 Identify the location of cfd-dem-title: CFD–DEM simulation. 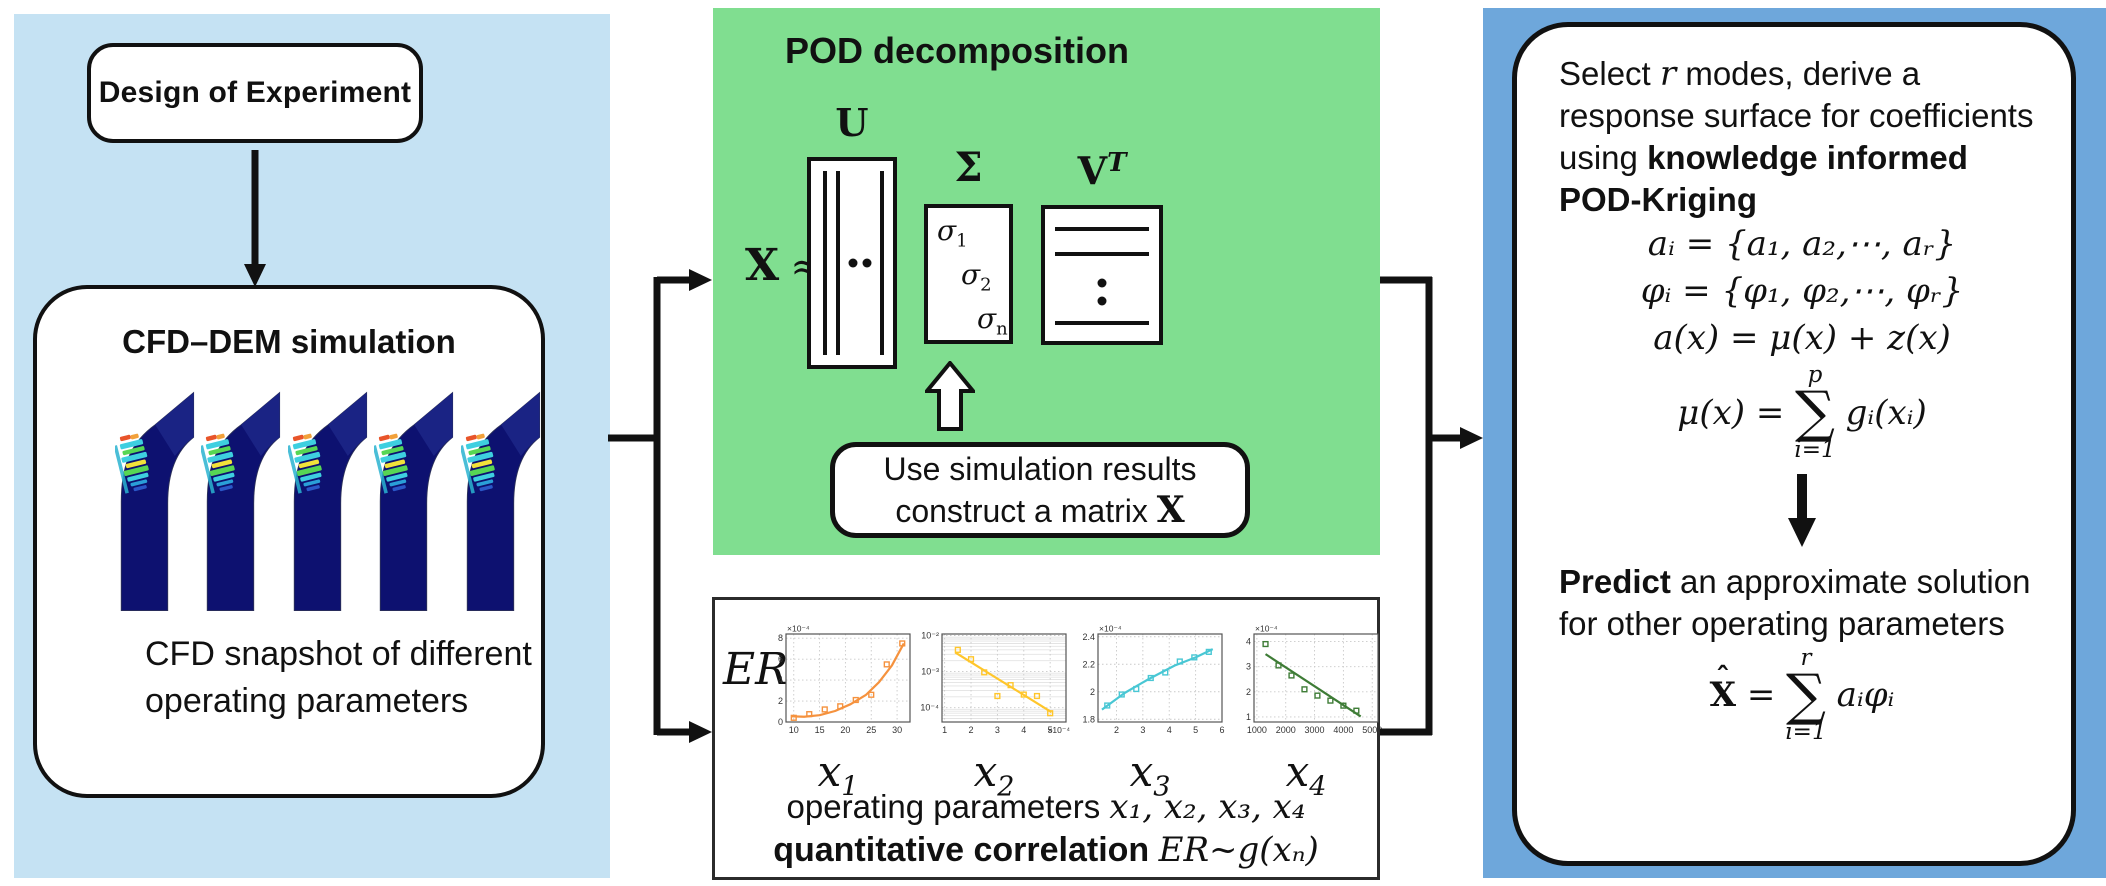
(289, 341).